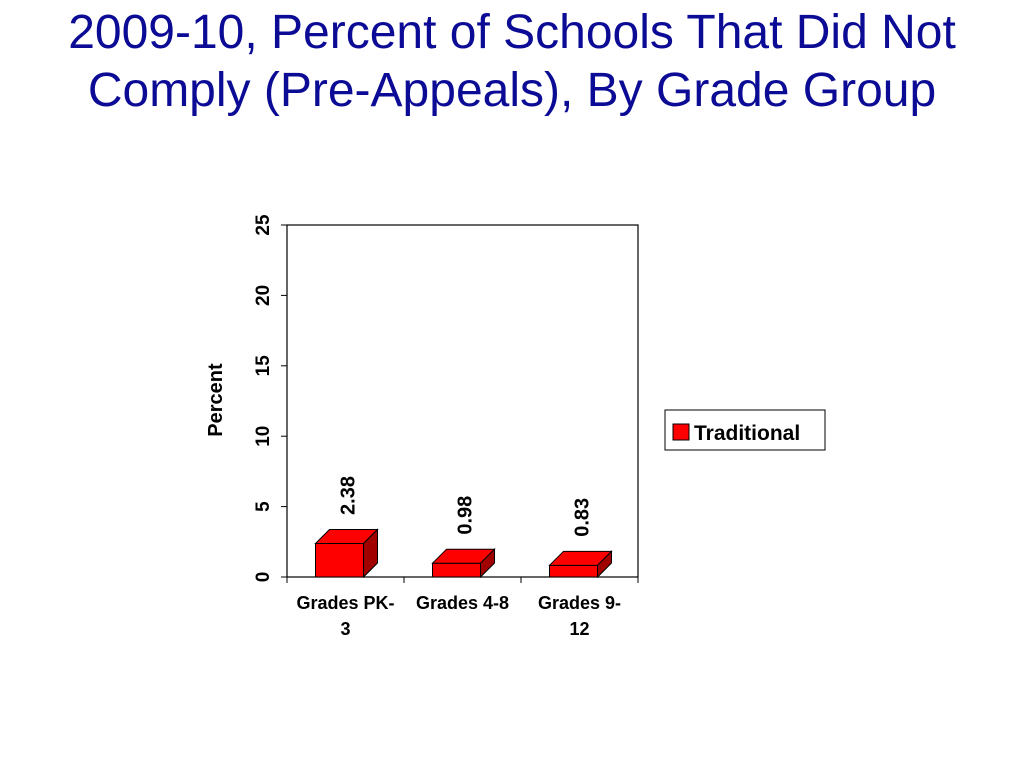 The width and height of the screenshot is (1024, 768). Describe the element at coordinates (583, 517) in the screenshot. I see `data-label: 0.83` at that location.